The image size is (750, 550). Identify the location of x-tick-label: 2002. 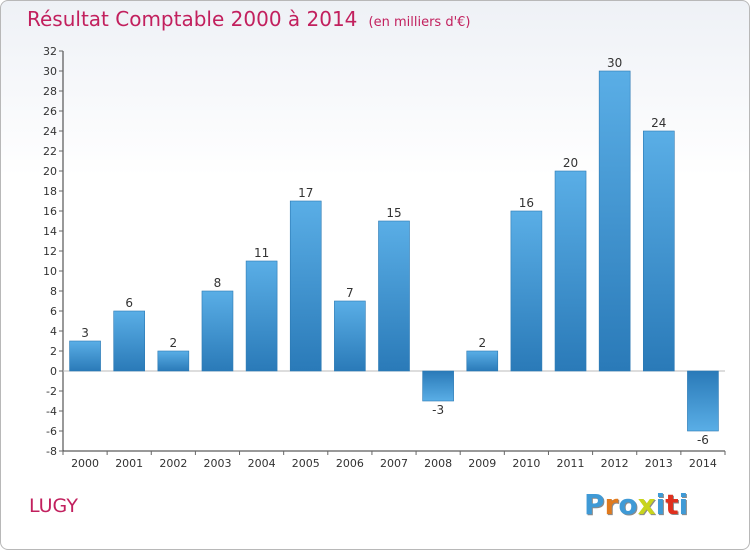
(173, 463).